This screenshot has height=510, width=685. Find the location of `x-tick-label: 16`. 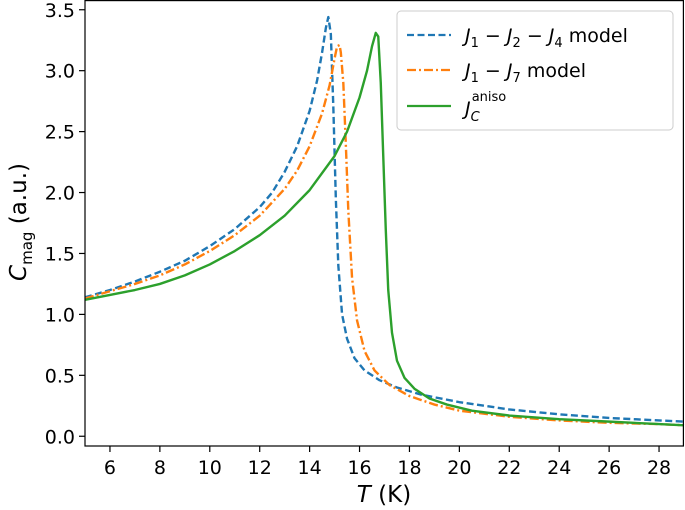

x-tick-label: 16 is located at coordinates (359, 468).